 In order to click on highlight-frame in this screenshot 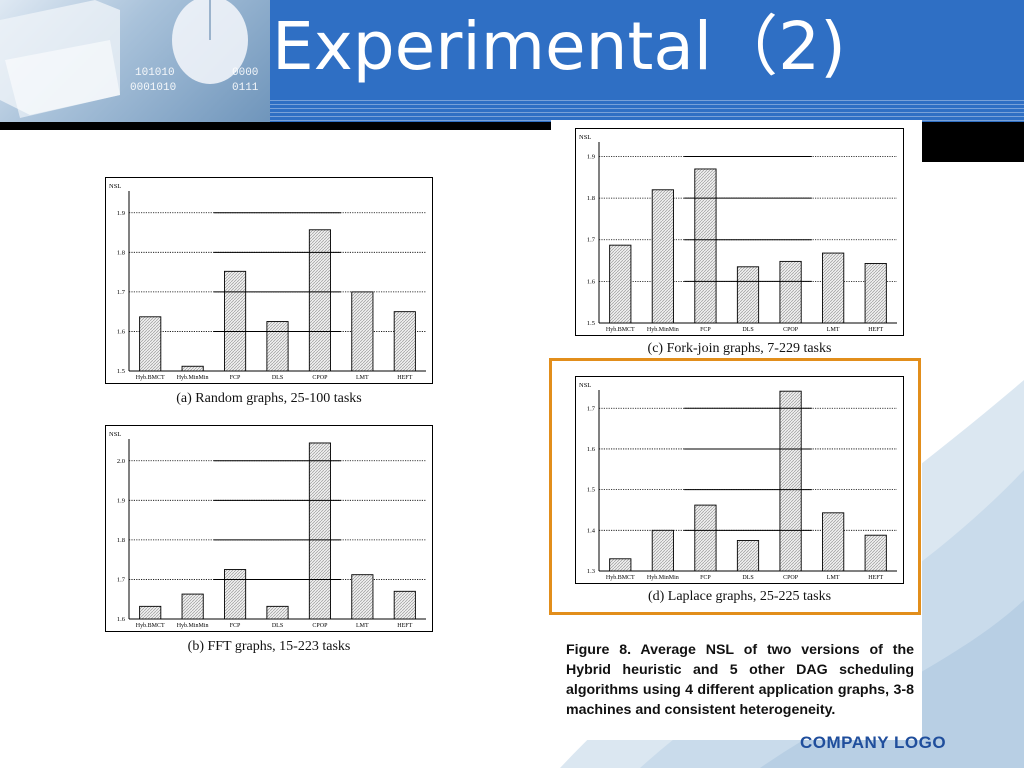, I will do `click(735, 486)`.